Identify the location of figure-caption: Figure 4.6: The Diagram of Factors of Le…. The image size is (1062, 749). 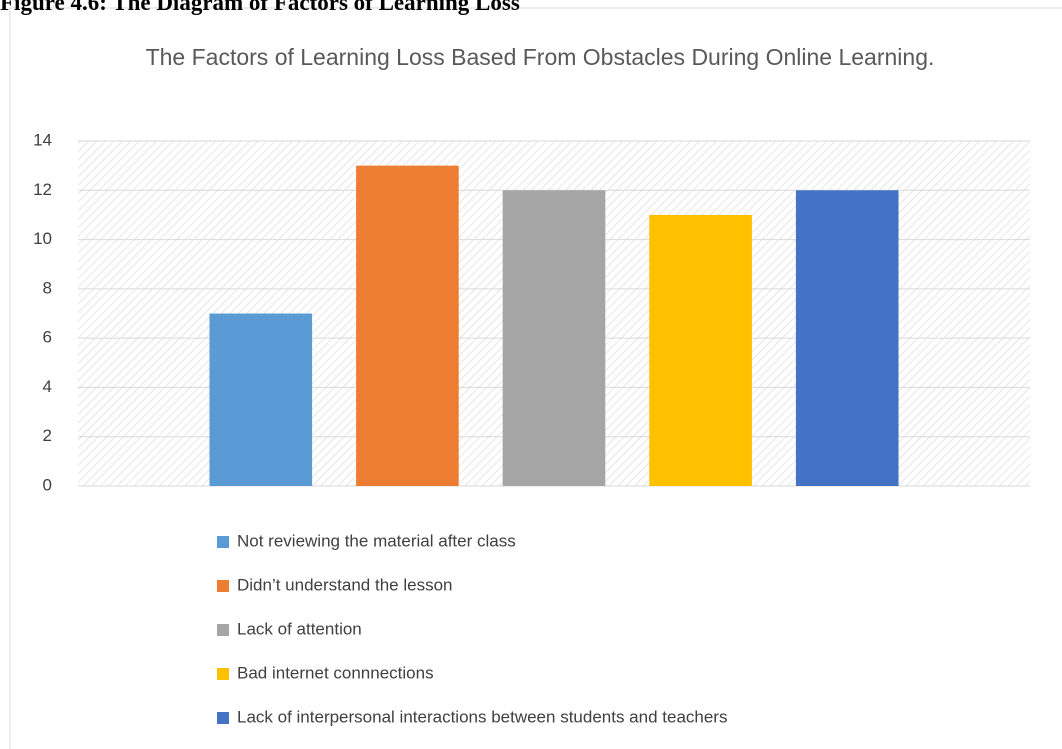
(260, 7).